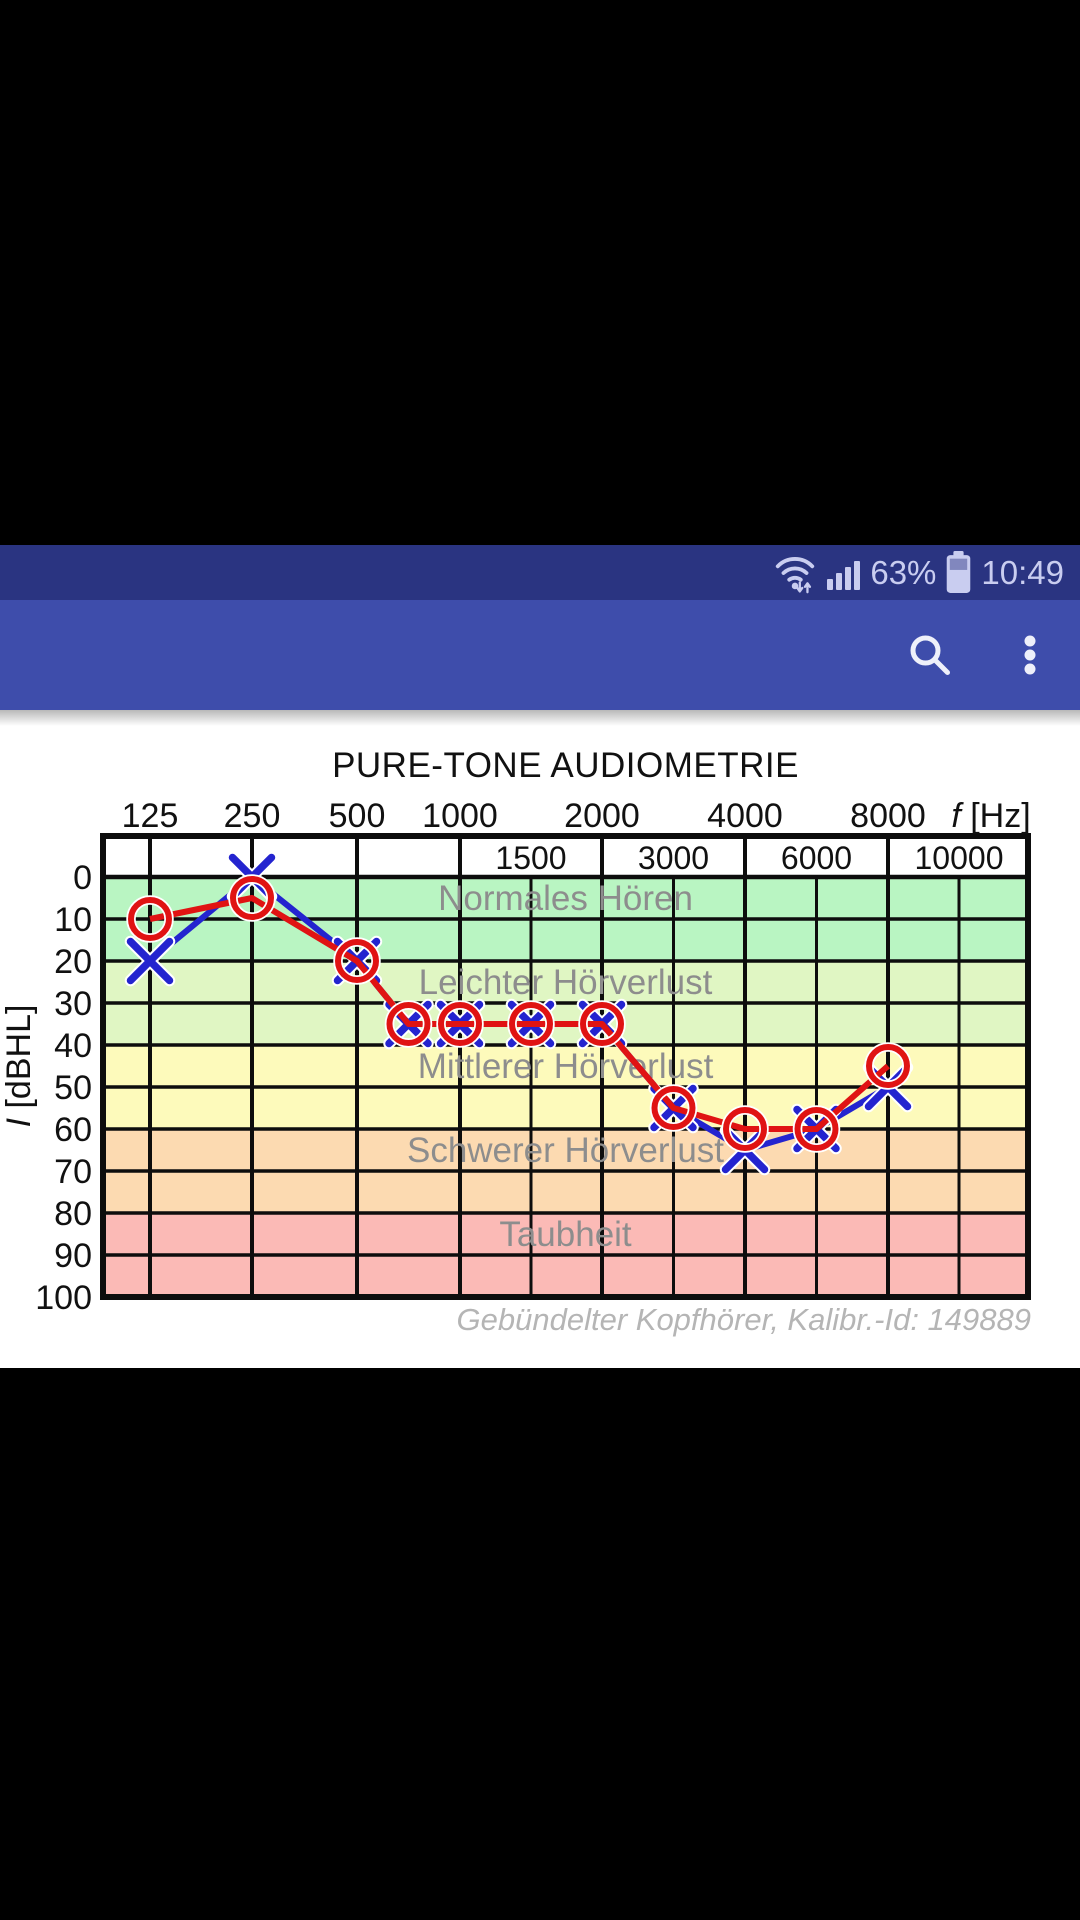  I want to click on battery-percent-text: 63%, so click(903, 572).